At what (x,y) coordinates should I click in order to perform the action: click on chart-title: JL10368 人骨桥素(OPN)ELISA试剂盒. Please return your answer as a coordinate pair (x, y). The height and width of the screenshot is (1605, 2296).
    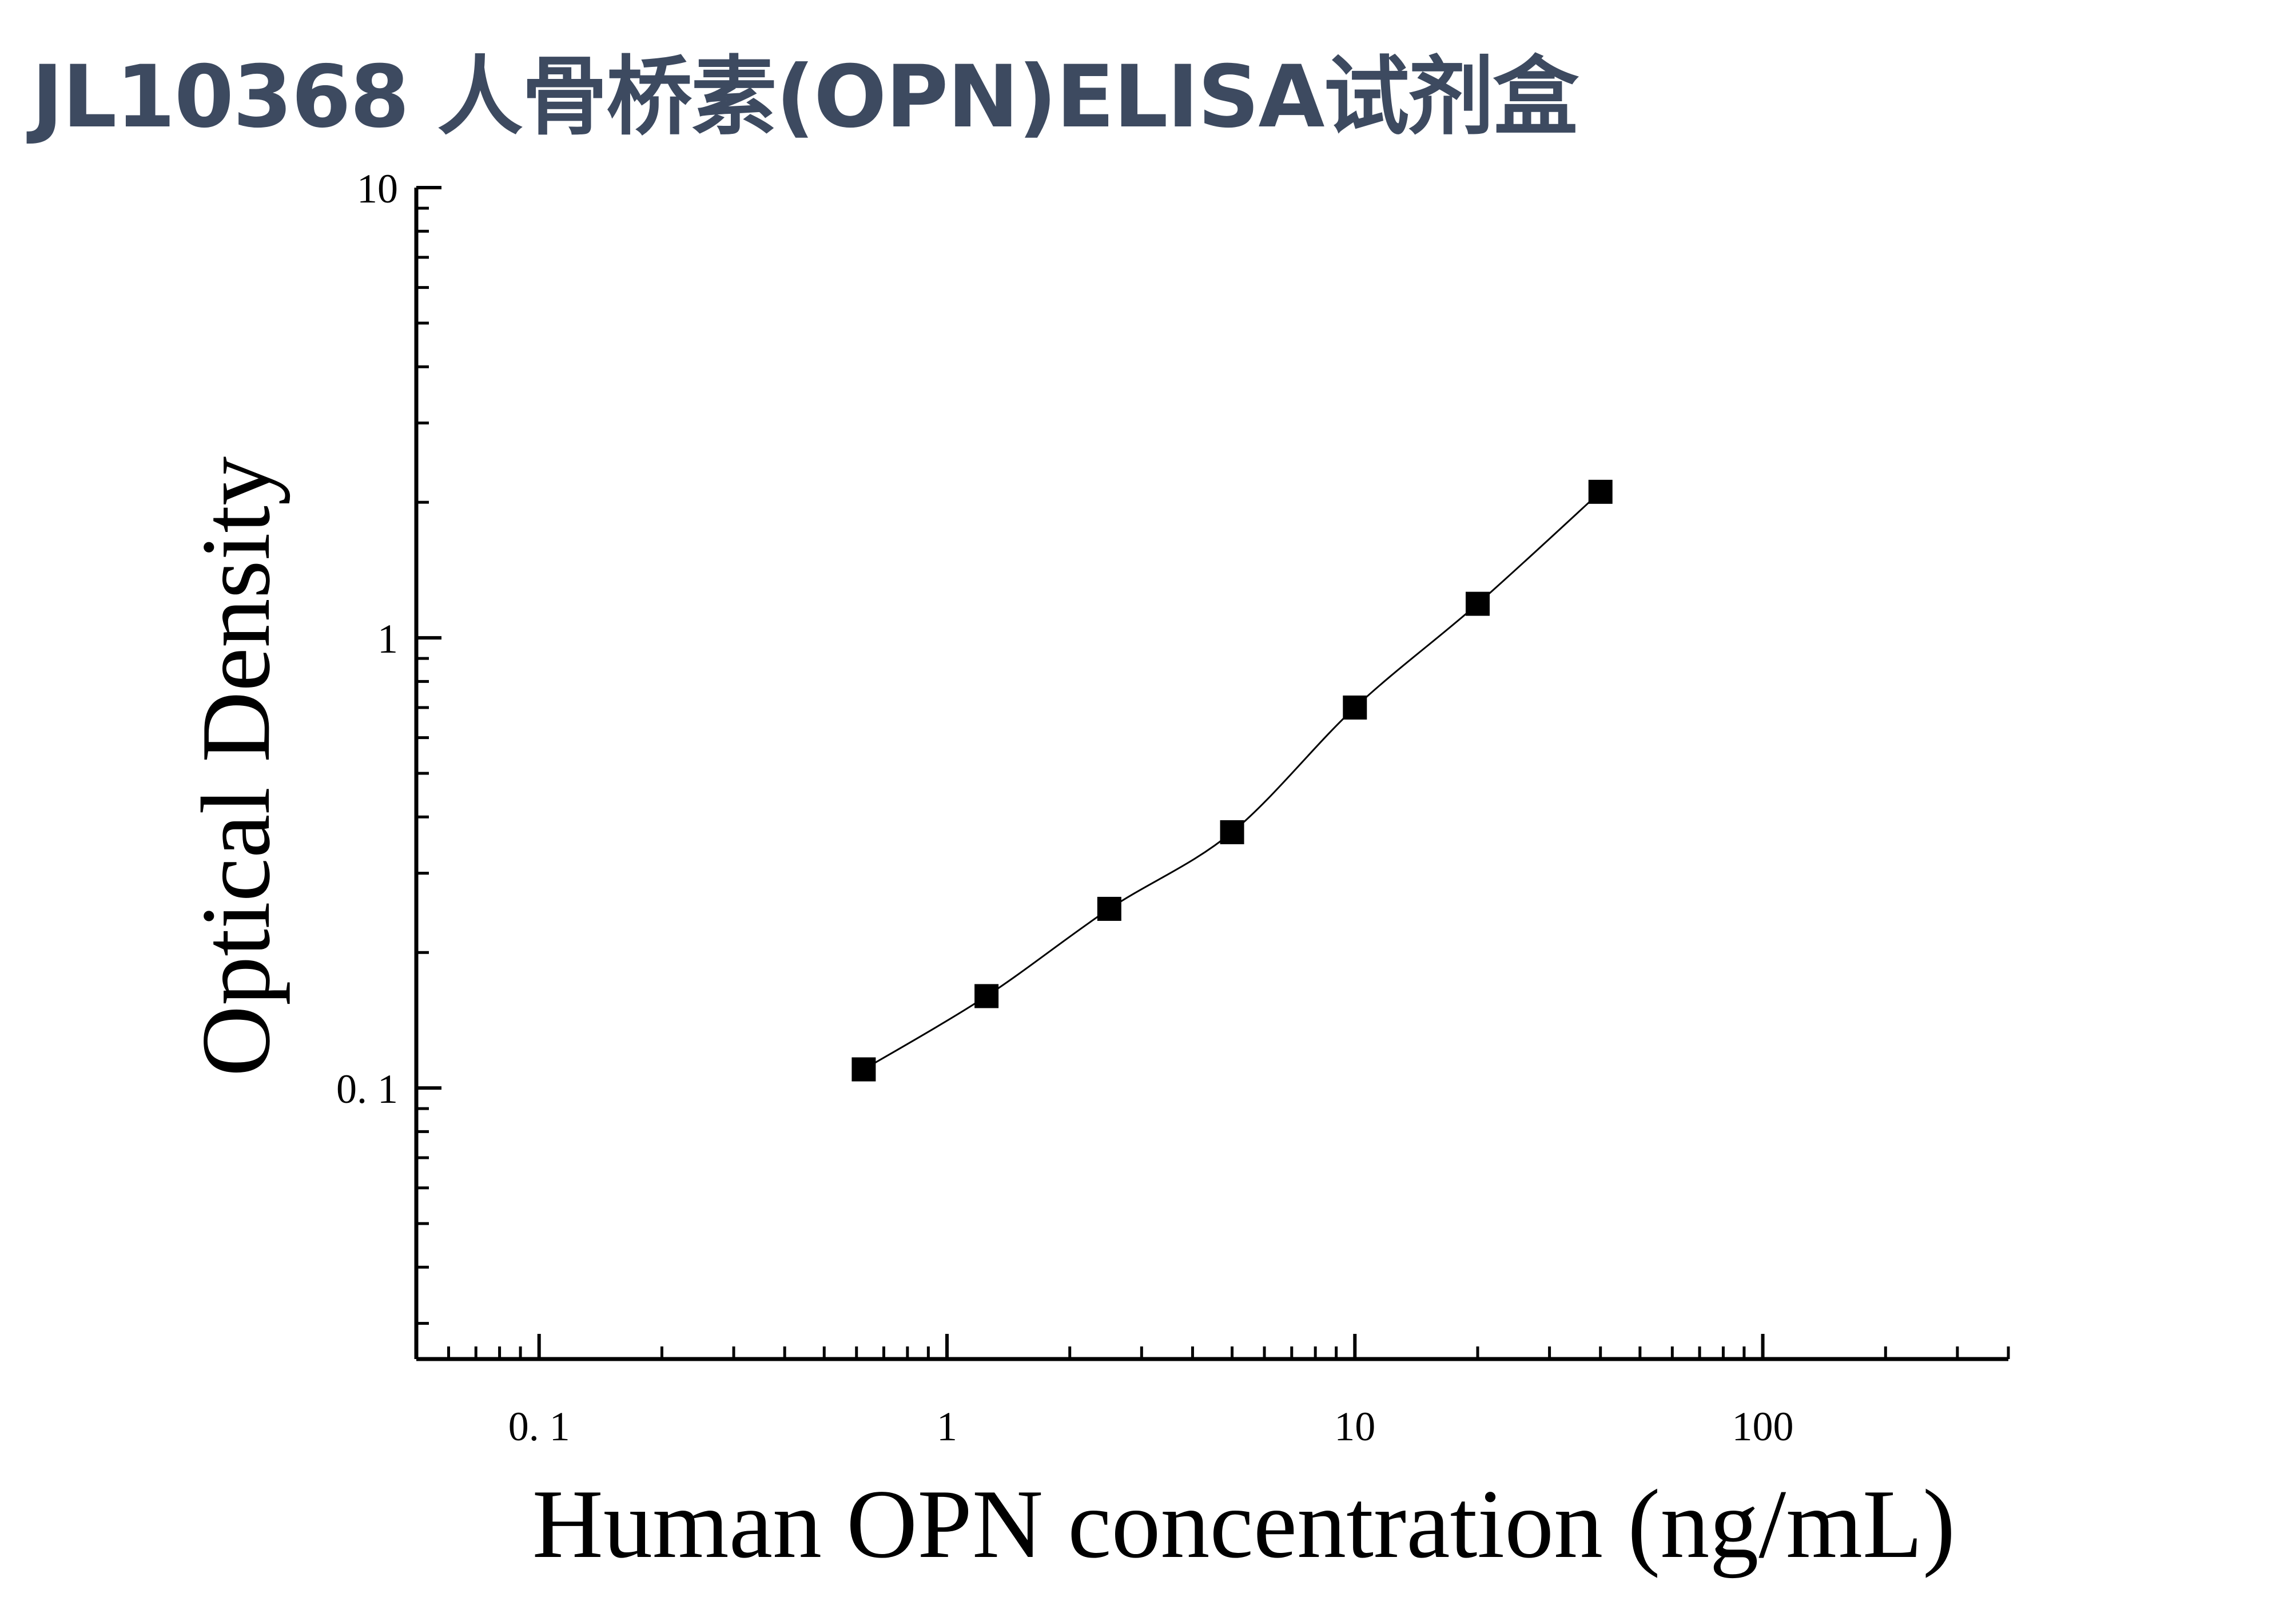
    Looking at the image, I should click on (805, 97).